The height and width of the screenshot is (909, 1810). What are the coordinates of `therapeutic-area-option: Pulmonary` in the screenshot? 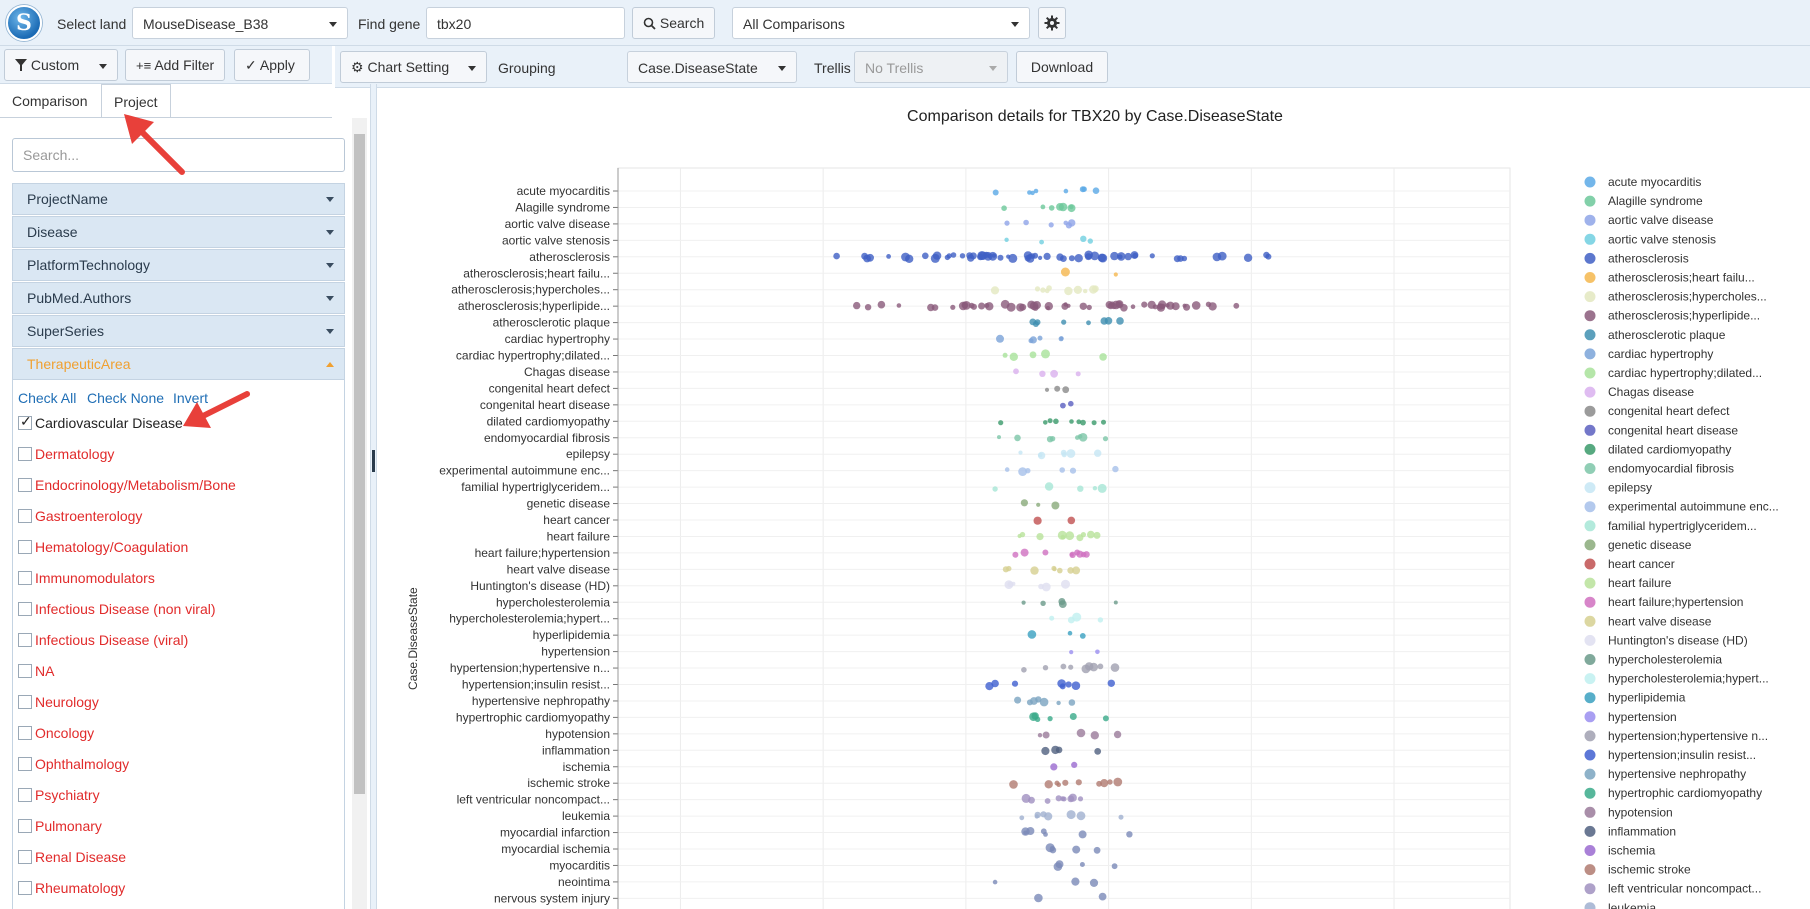 It's located at (60, 828).